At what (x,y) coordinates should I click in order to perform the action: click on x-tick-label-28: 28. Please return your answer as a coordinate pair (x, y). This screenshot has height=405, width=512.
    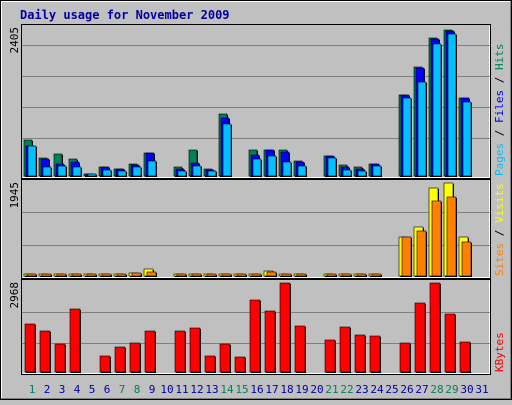
    Looking at the image, I should click on (436, 389).